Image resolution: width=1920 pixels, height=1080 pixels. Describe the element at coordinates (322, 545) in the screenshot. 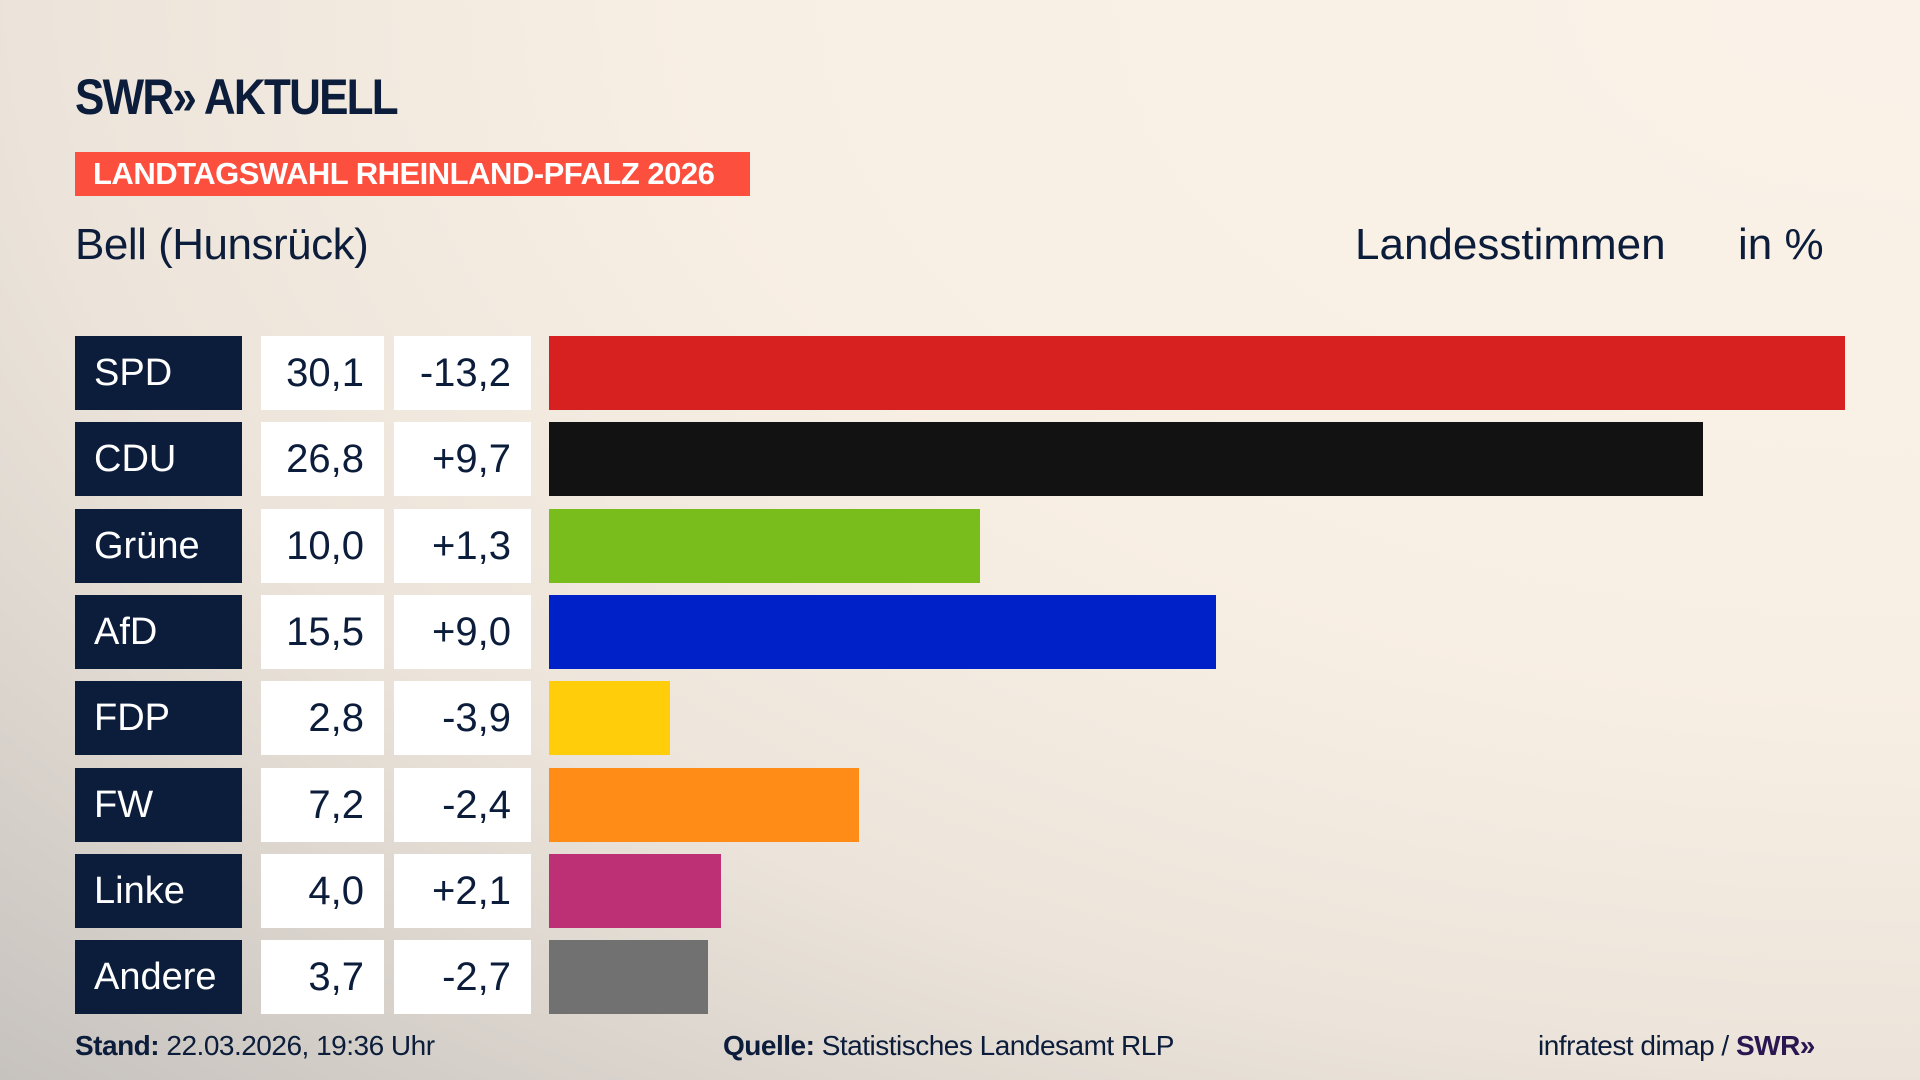

I see `value-label: 10,0` at that location.